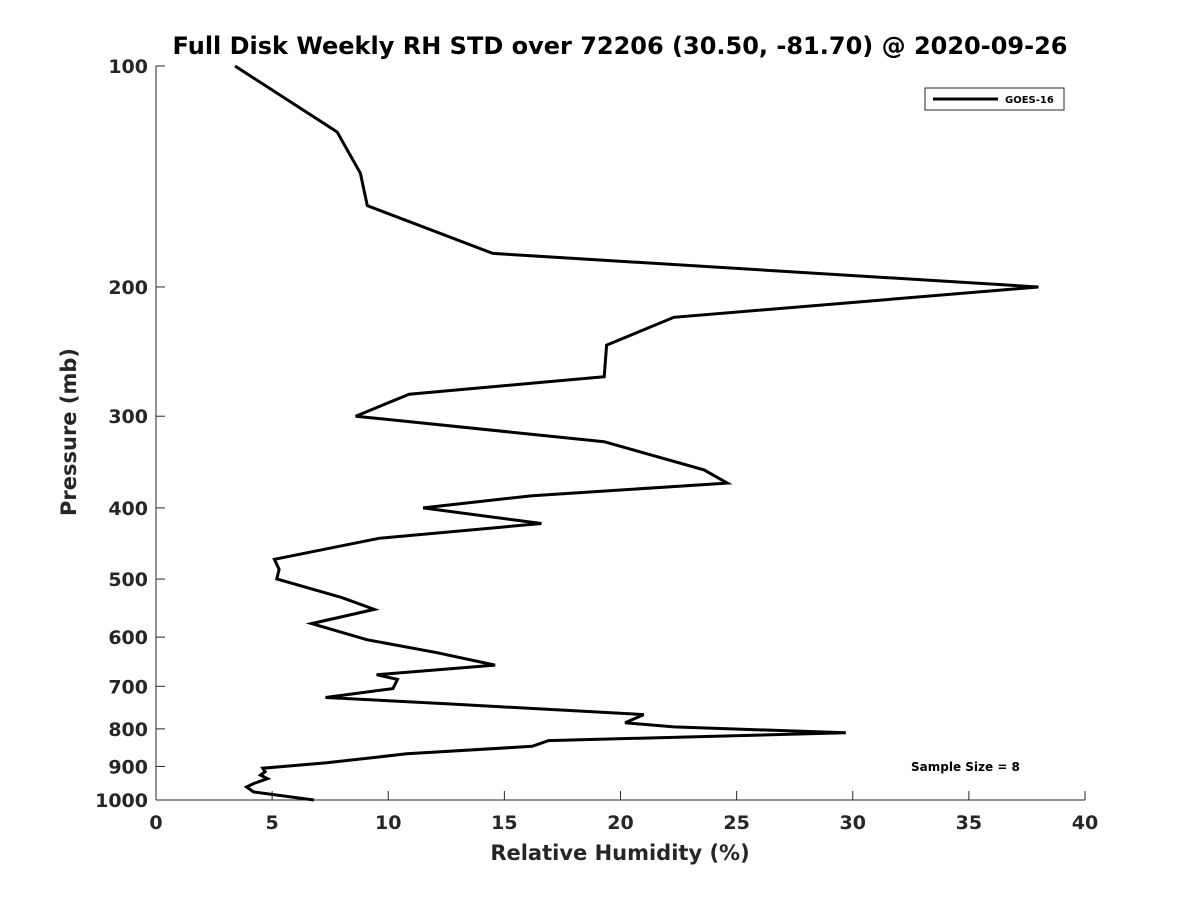  What do you see at coordinates (388, 823) in the screenshot?
I see `x-tick-label: 10` at bounding box center [388, 823].